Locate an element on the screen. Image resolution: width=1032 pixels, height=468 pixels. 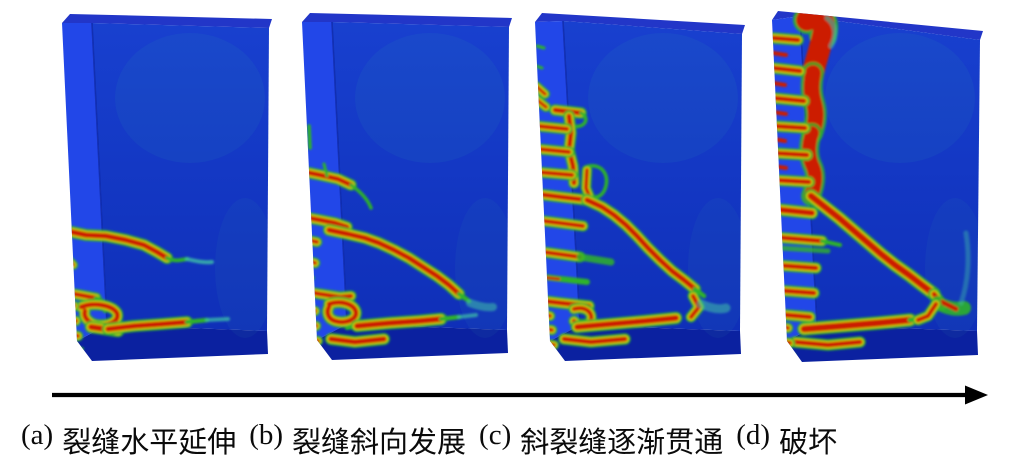
caption-segment-b: (b) 裂缝斜向发展 is located at coordinates (357, 440).